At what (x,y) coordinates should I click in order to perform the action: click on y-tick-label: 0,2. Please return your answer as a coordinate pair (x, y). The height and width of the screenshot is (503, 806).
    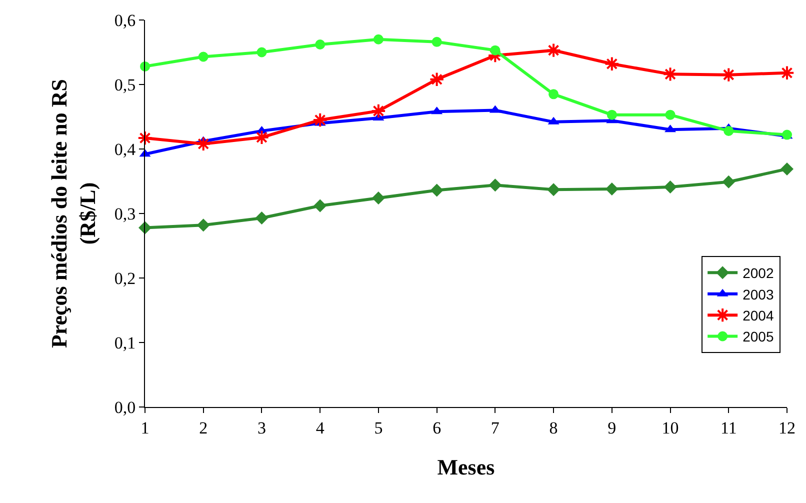
    Looking at the image, I should click on (125, 278).